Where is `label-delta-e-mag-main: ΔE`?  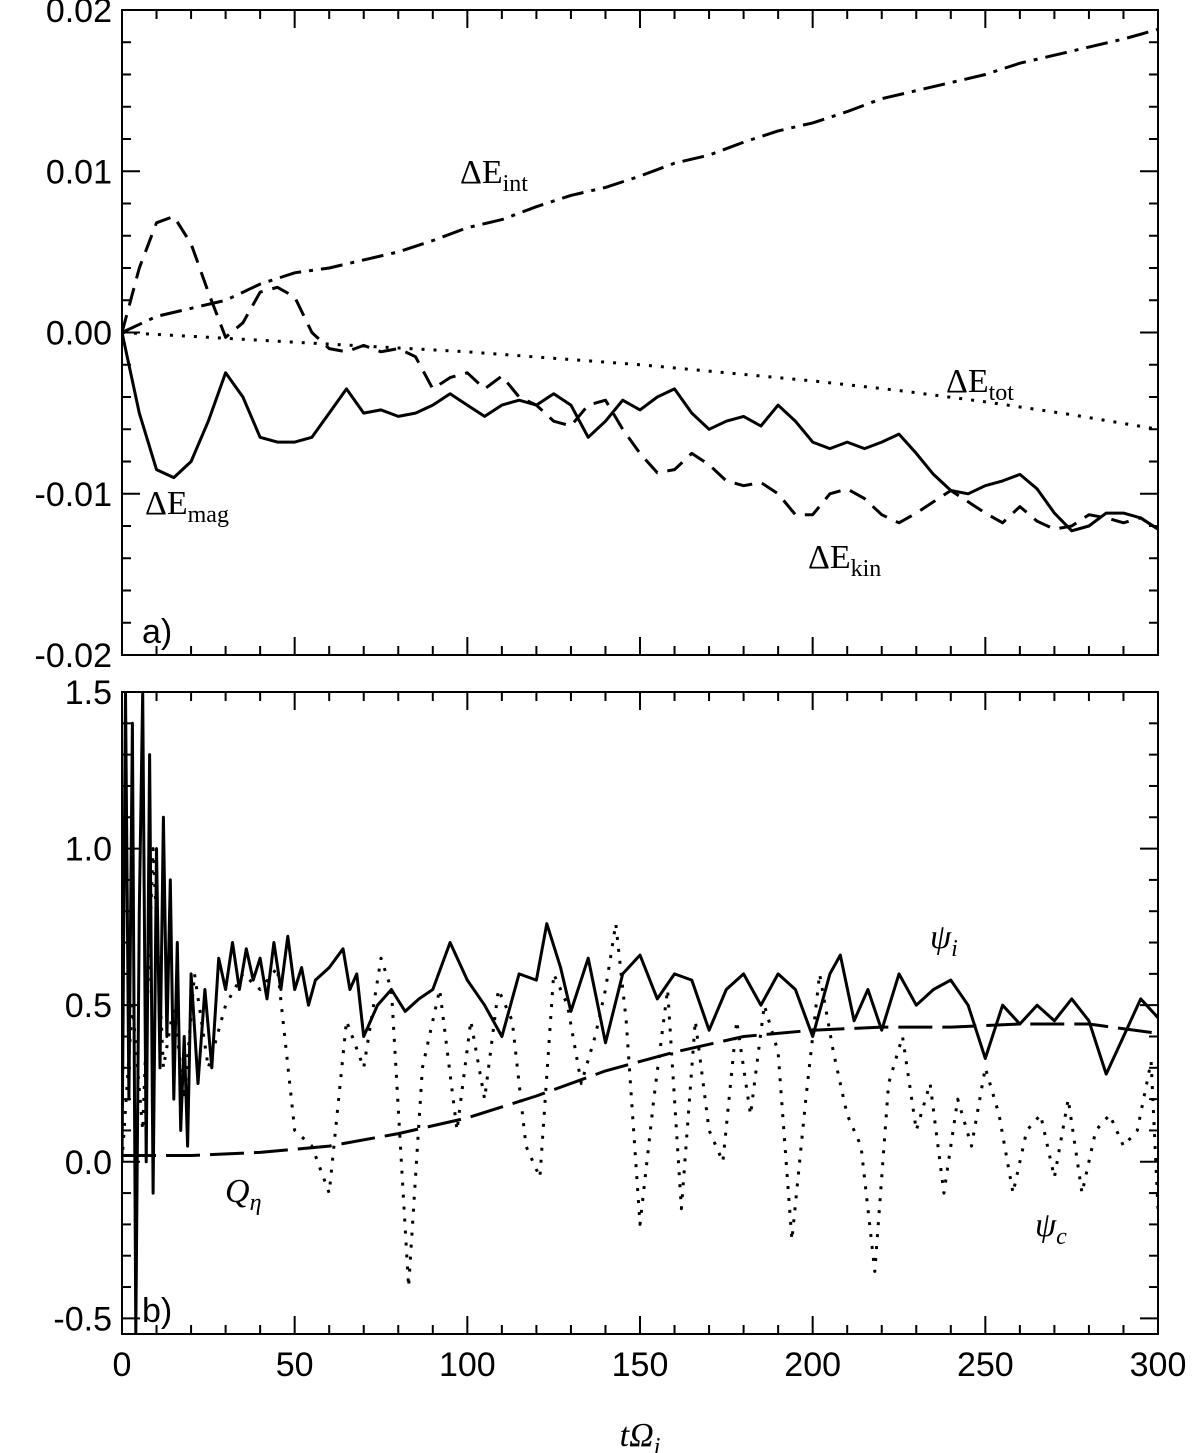 label-delta-e-mag-main: ΔE is located at coordinates (166, 503).